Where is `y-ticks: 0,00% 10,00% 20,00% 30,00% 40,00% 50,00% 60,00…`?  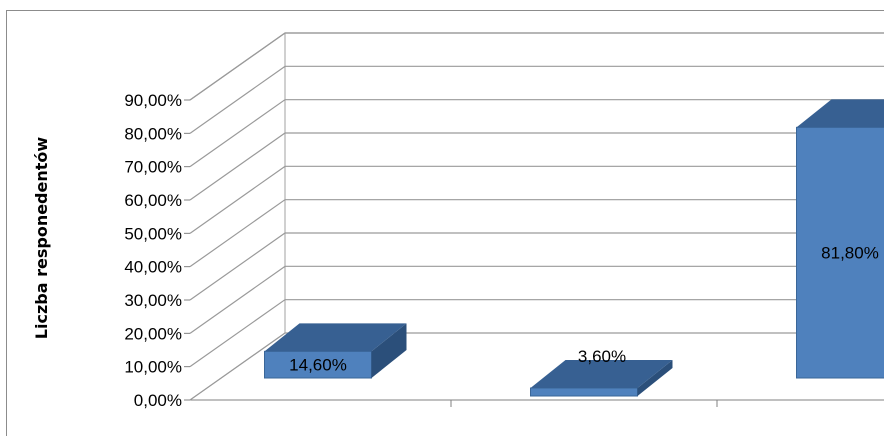
y-ticks: 0,00% 10,00% 20,00% 30,00% 40,00% 50,00% 60,00… is located at coordinates (157, 250).